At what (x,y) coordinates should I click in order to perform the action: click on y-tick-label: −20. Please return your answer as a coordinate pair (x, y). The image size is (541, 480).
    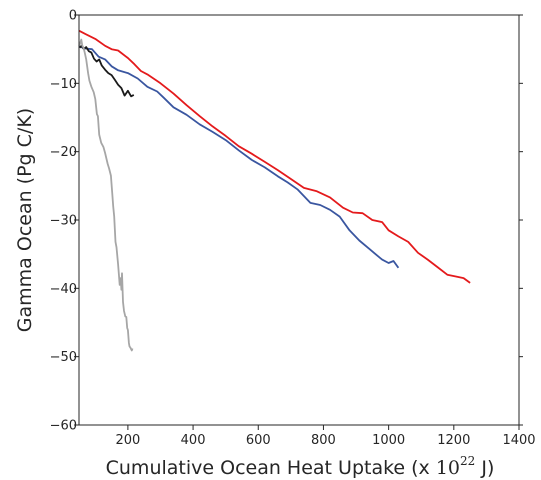
    Looking at the image, I should click on (63, 152).